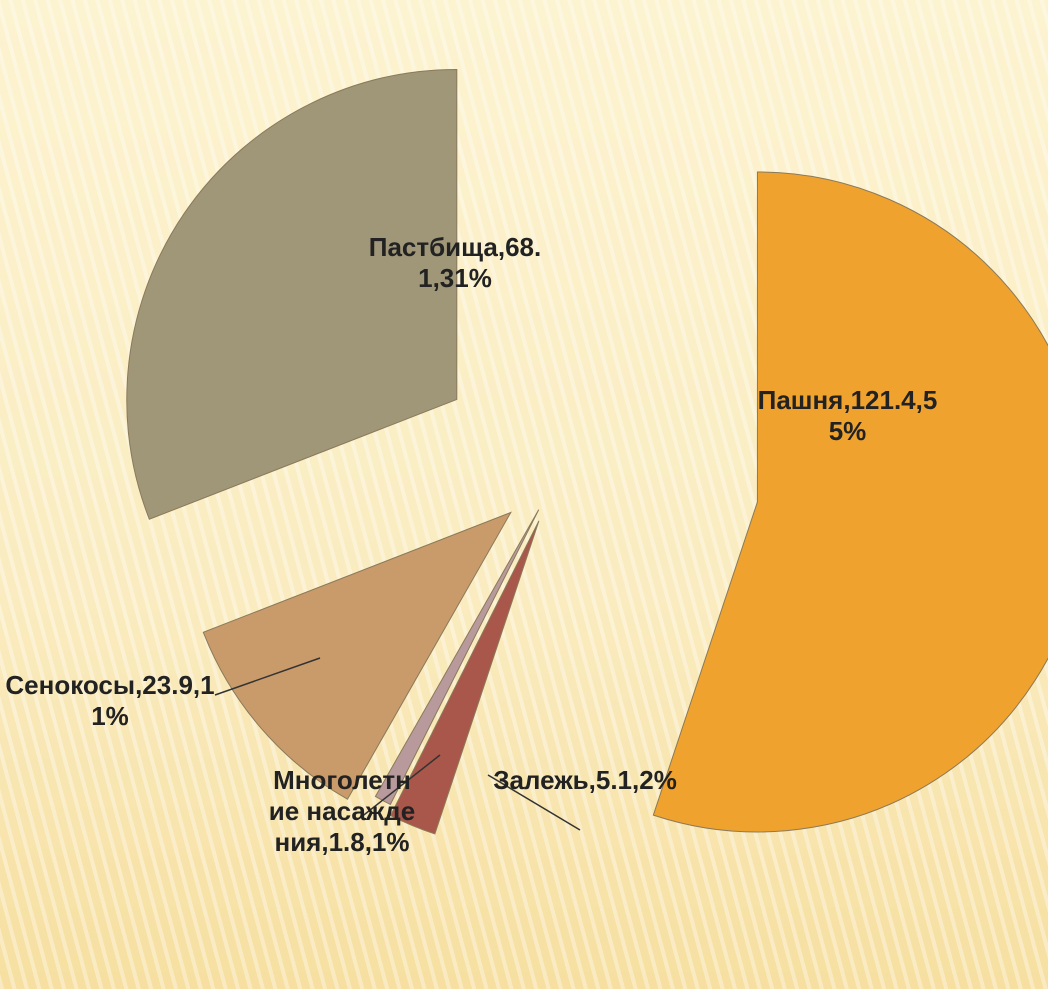 The height and width of the screenshot is (989, 1048). Describe the element at coordinates (847, 415) in the screenshot. I see `data-label: Пашня,121.4,55%` at that location.